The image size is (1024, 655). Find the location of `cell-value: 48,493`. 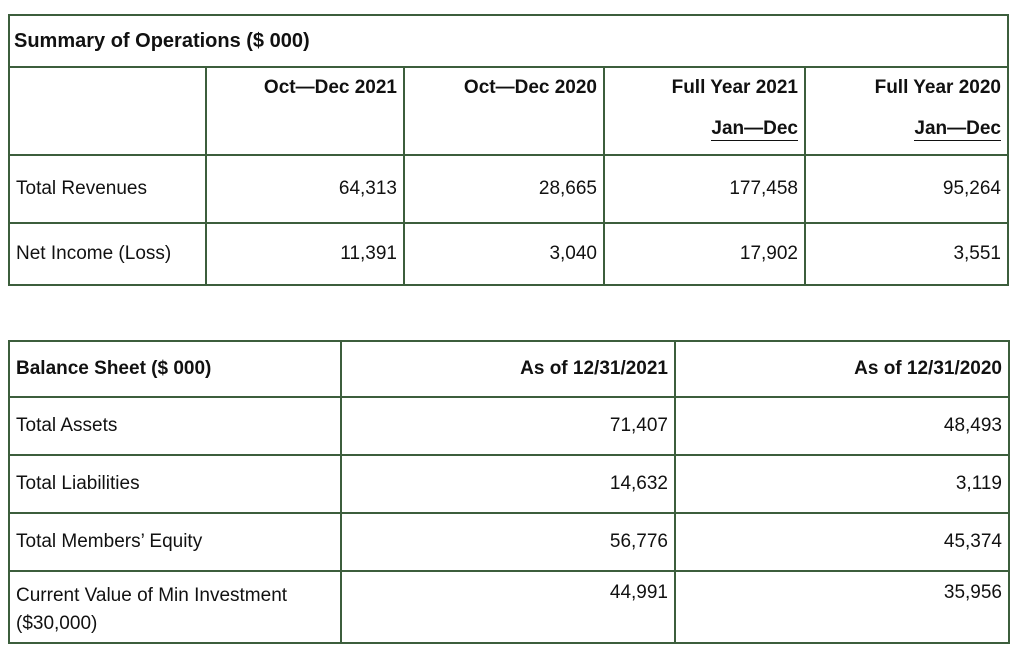

cell-value: 48,493 is located at coordinates (842, 426).